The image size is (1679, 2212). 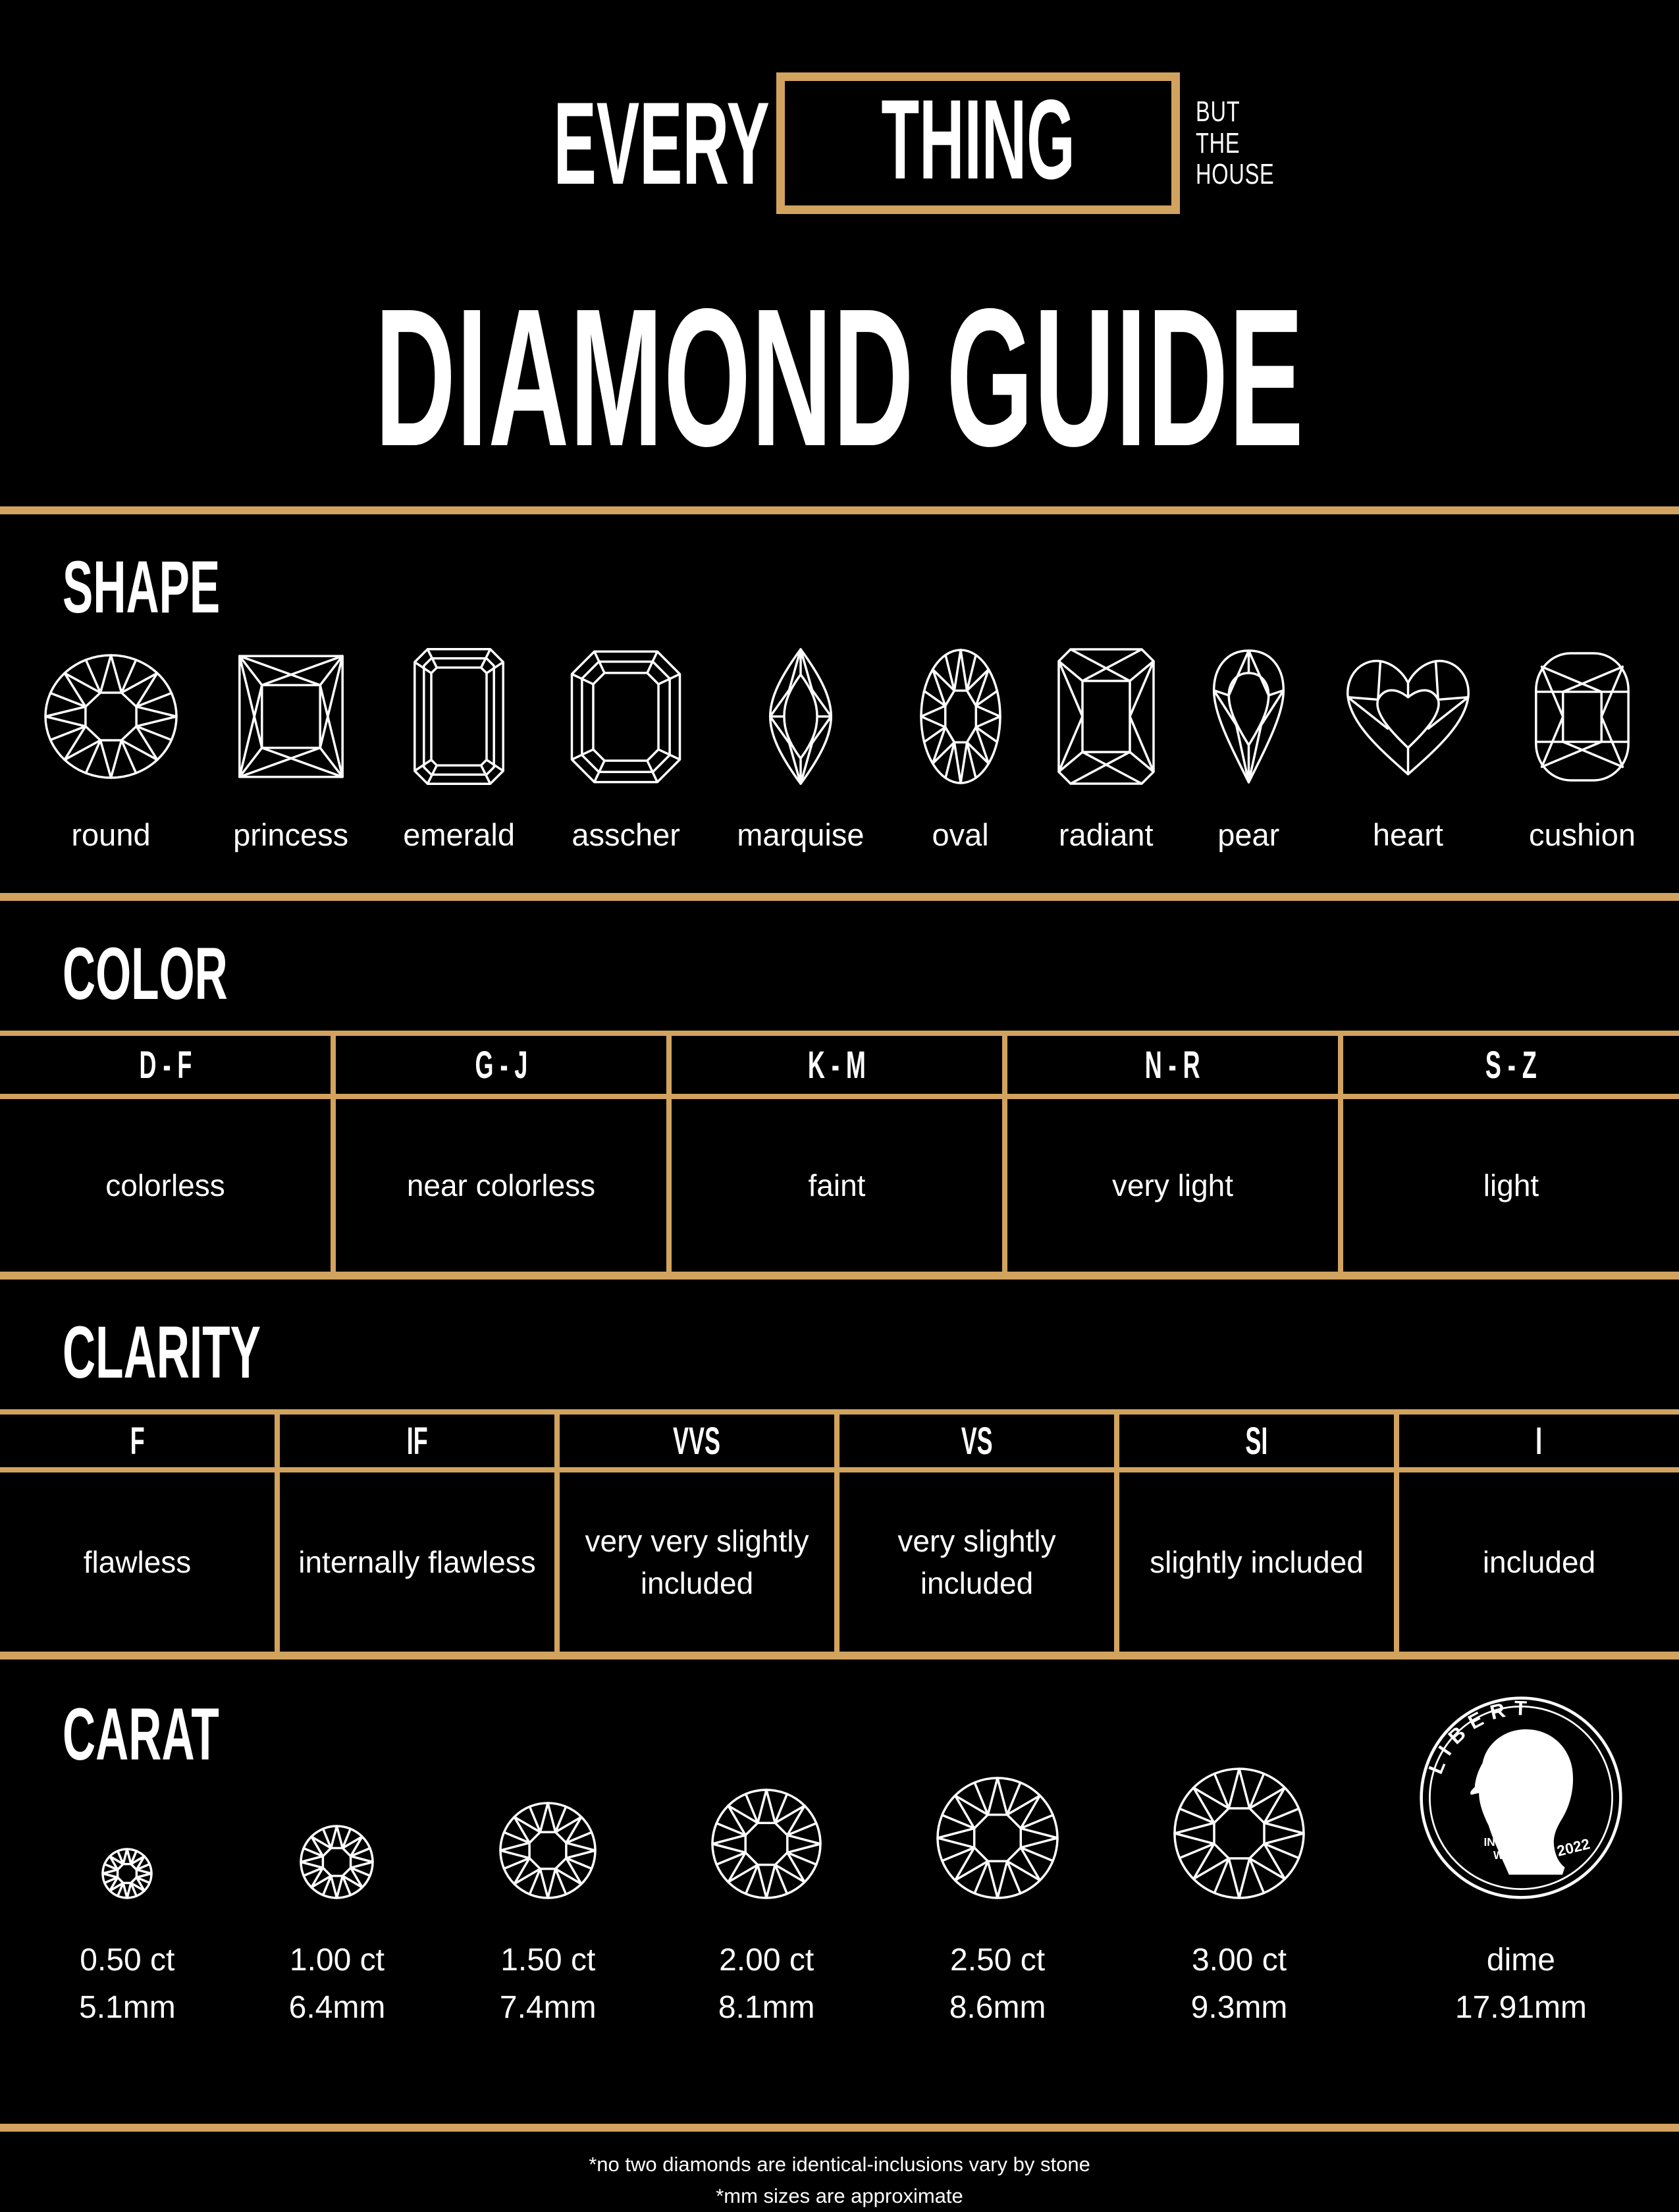 I want to click on carat-150-diamond-icon, so click(x=547, y=1851).